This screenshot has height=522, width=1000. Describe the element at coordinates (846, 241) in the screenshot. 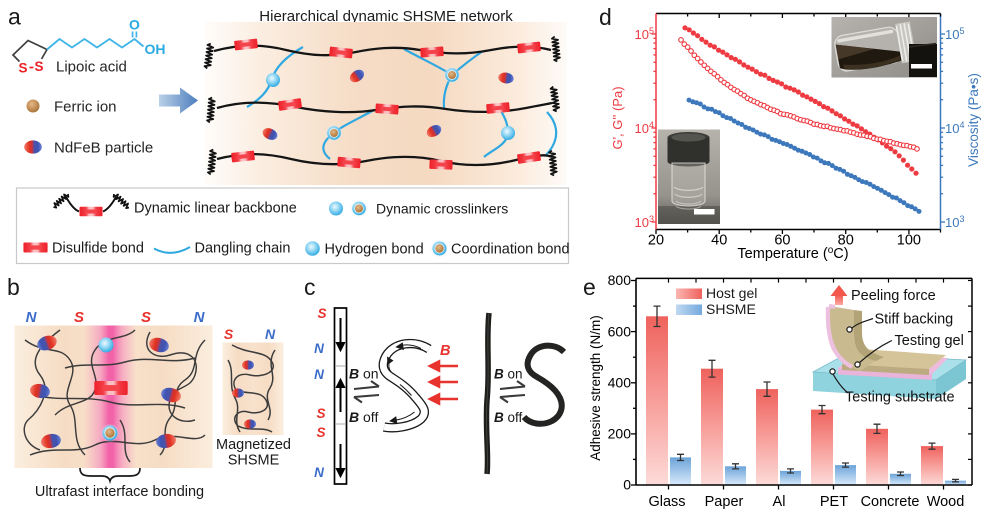

I see `svg-text: 80` at that location.